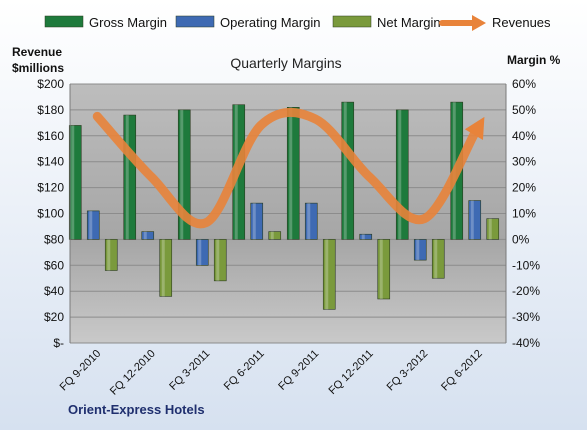  Describe the element at coordinates (524, 84) in the screenshot. I see `y-right-tick-label: 60%` at that location.